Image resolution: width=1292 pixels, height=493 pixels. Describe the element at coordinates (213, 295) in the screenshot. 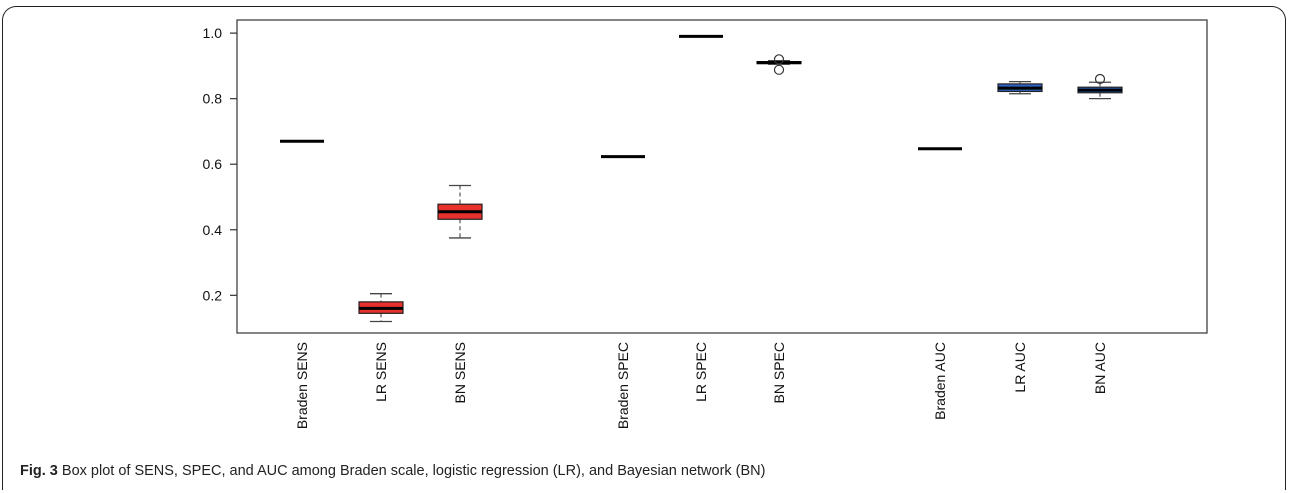

I see `y-tick-label: 0.2` at that location.